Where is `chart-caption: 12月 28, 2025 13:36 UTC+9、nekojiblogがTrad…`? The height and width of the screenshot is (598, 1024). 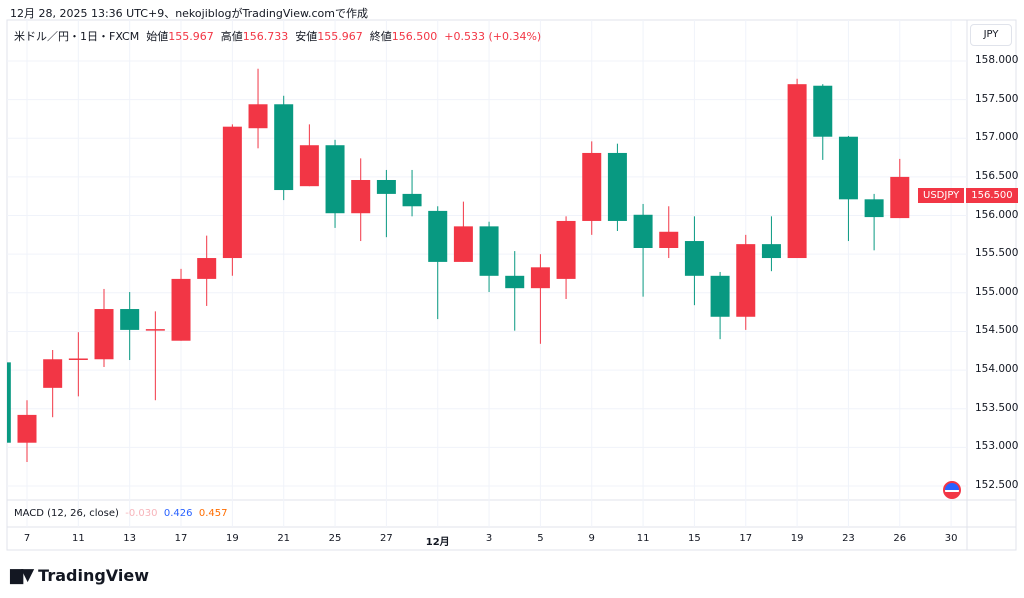 chart-caption: 12月 28, 2025 13:36 UTC+9、nekojiblogがTrad… is located at coordinates (189, 13).